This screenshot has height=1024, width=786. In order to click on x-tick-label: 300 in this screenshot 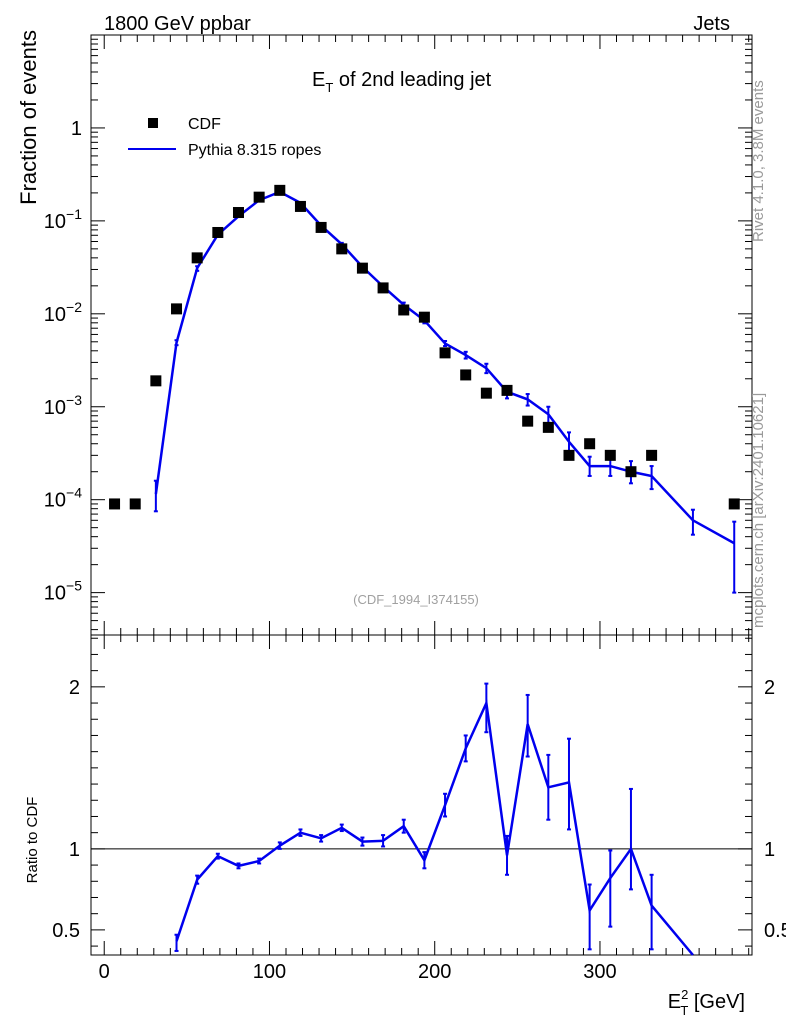, I will do `click(599, 972)`.